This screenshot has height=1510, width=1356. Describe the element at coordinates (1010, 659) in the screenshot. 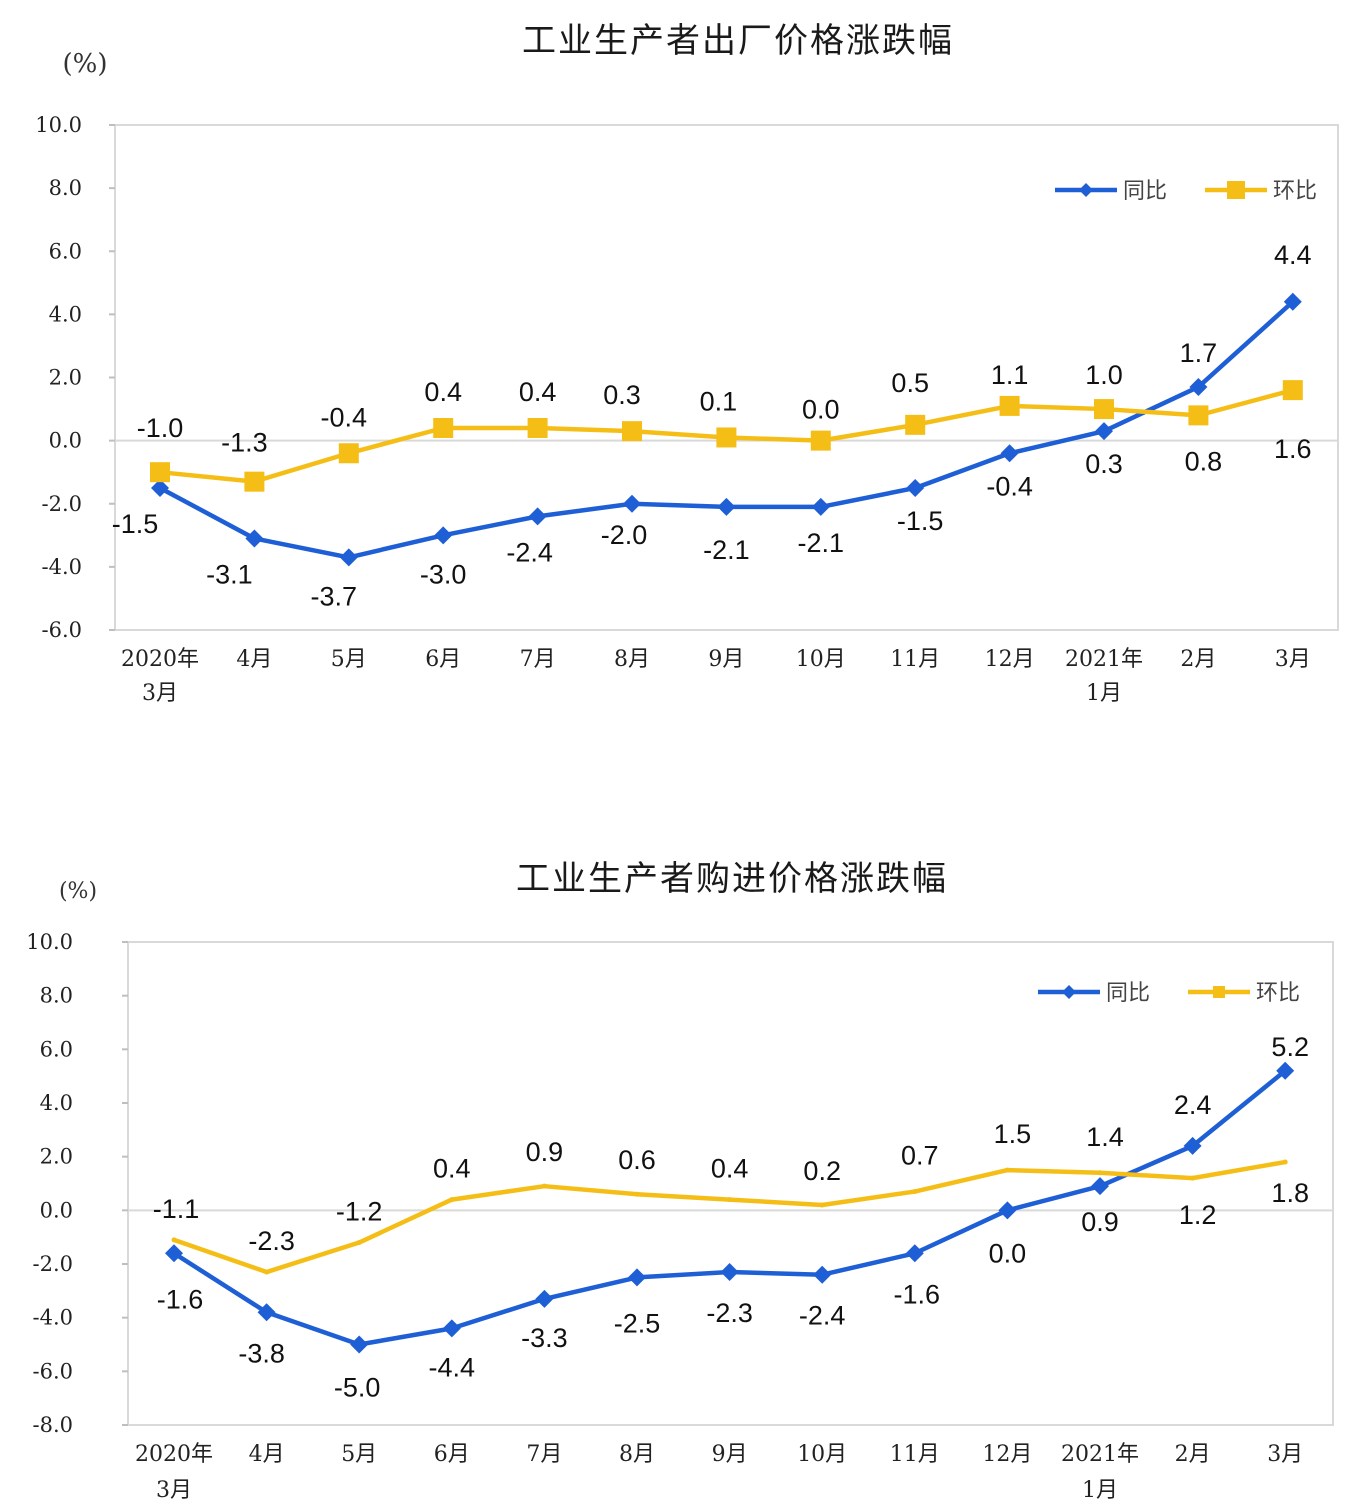

I see `x-tick-label: 12月` at that location.